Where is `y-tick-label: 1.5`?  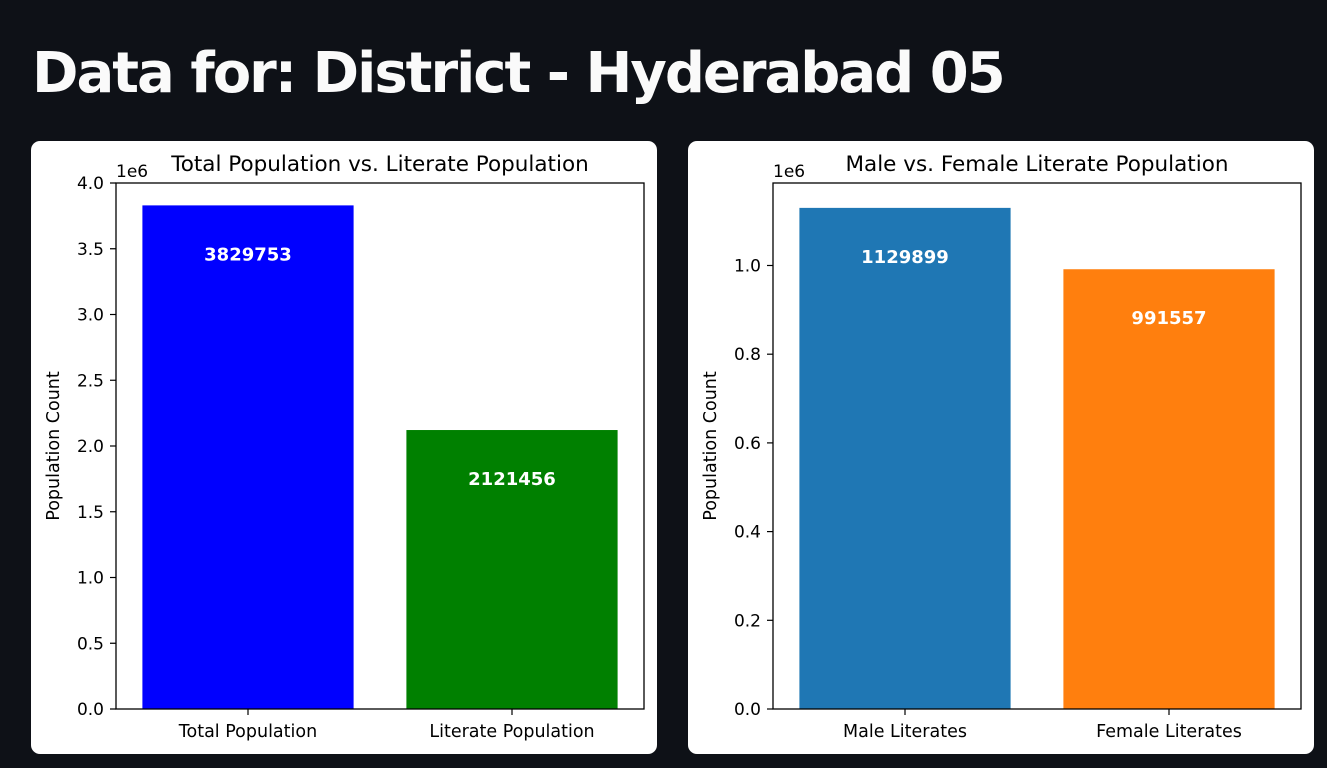 y-tick-label: 1.5 is located at coordinates (90, 513).